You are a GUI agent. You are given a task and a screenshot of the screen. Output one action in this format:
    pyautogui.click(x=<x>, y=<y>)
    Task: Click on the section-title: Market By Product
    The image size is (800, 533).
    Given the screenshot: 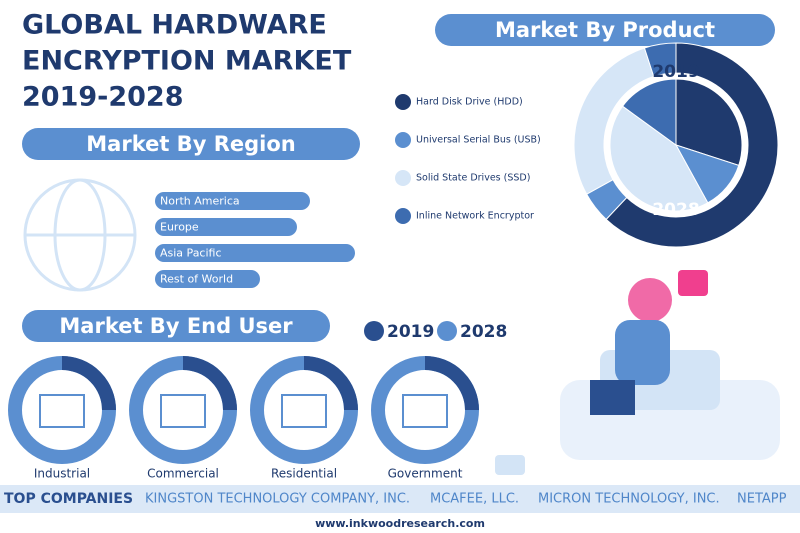 What is the action you would take?
    pyautogui.click(x=605, y=30)
    